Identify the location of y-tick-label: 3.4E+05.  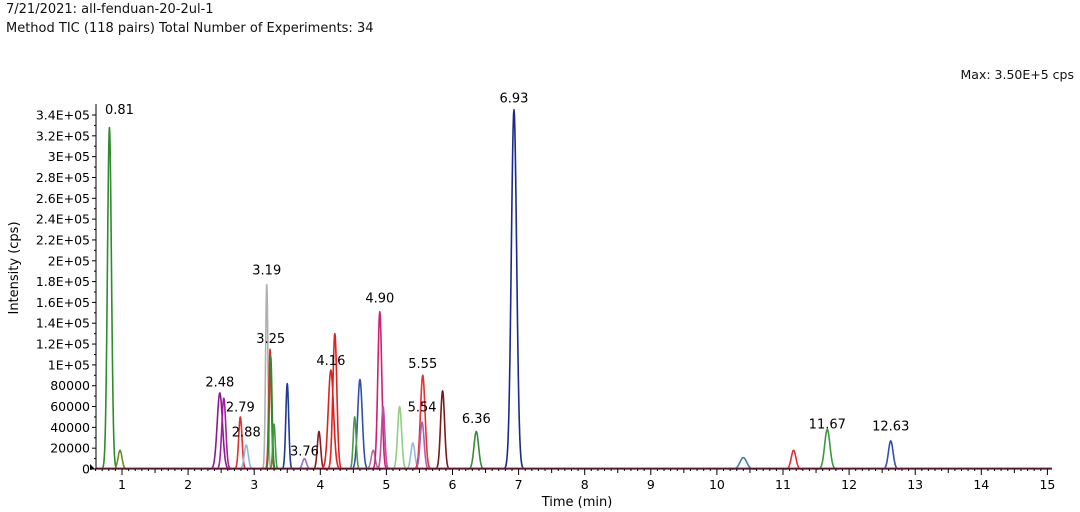
(63, 115).